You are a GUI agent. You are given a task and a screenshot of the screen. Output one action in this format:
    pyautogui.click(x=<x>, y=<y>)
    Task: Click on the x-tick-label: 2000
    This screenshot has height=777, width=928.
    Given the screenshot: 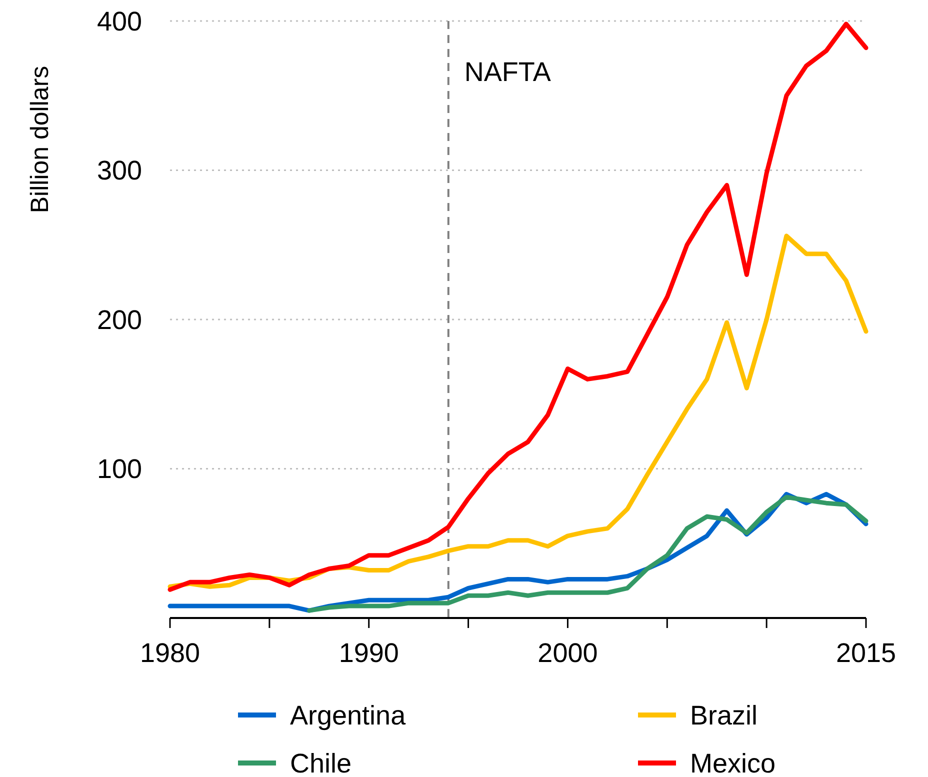 What is the action you would take?
    pyautogui.click(x=568, y=653)
    